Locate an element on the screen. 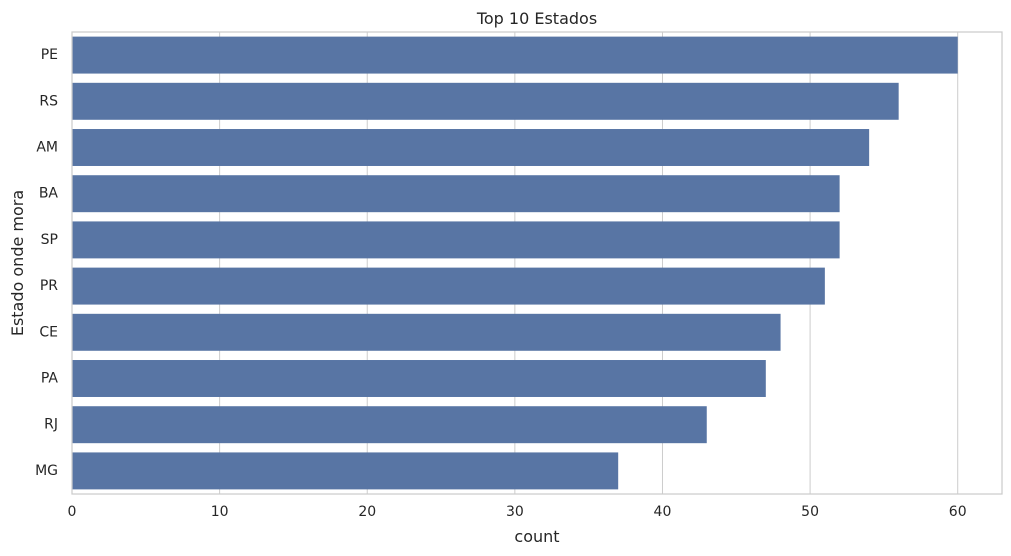 The image size is (1011, 556). bar-mg is located at coordinates (345, 471).